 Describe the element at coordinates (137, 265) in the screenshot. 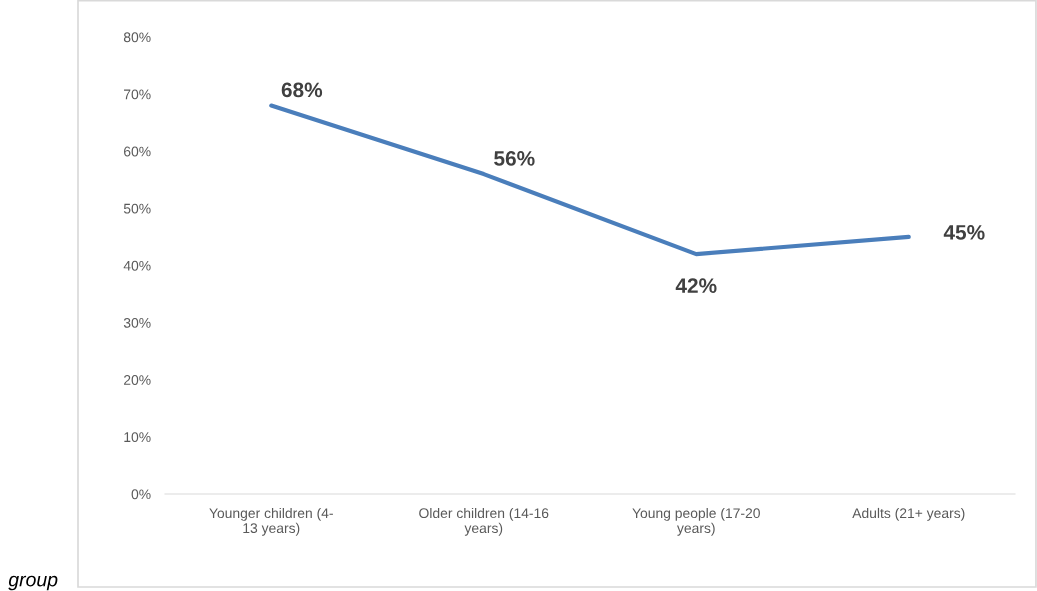

I see `y-tick-label: 40%` at that location.